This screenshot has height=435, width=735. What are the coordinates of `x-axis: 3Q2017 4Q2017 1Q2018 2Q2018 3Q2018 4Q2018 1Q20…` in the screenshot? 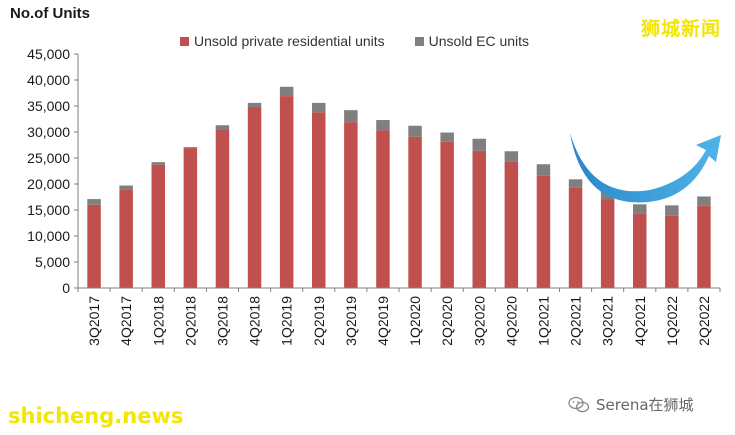 It's located at (399, 316).